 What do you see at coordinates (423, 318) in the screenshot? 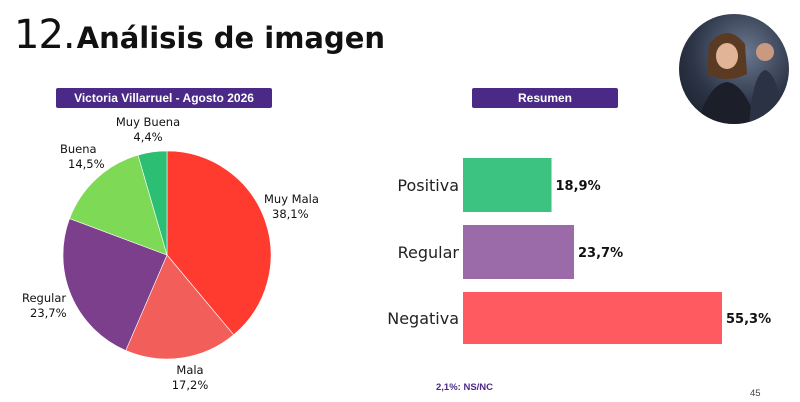
I see `bar-category-label: Negativa` at bounding box center [423, 318].